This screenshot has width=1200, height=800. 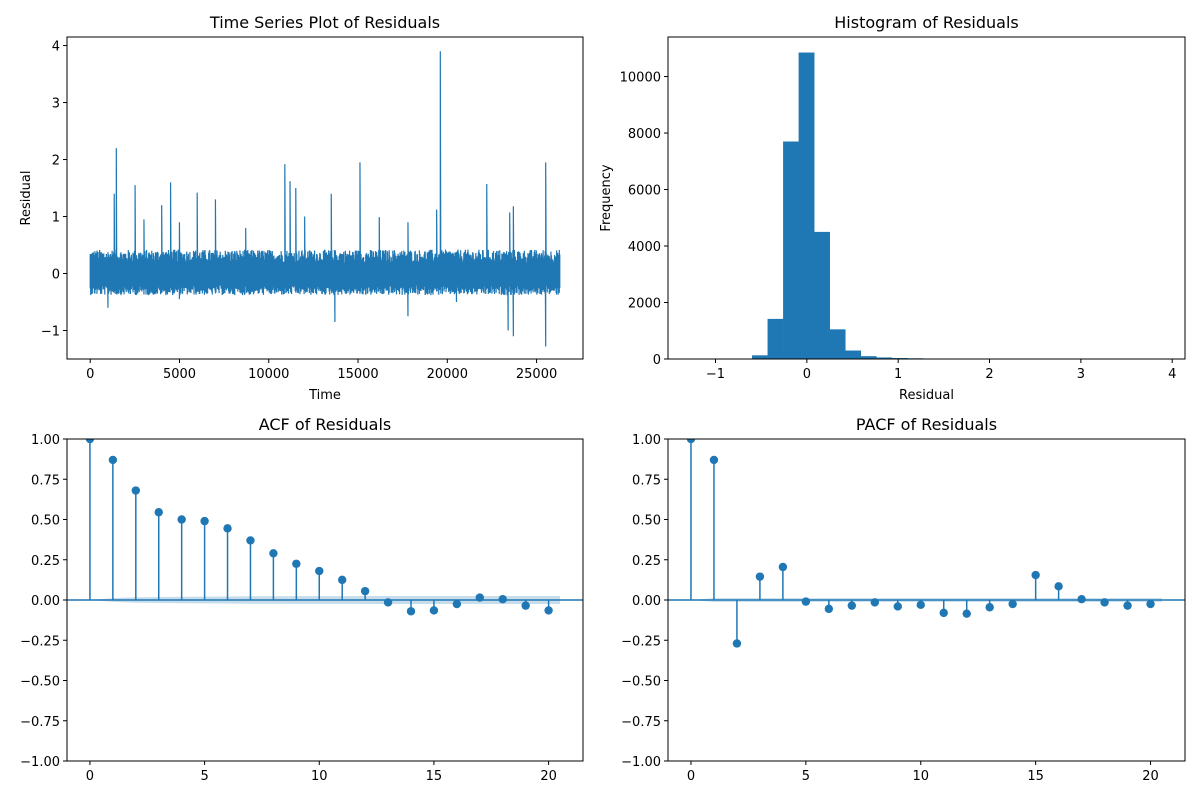 What do you see at coordinates (268, 374) in the screenshot?
I see `x-tick-label: 10000` at bounding box center [268, 374].